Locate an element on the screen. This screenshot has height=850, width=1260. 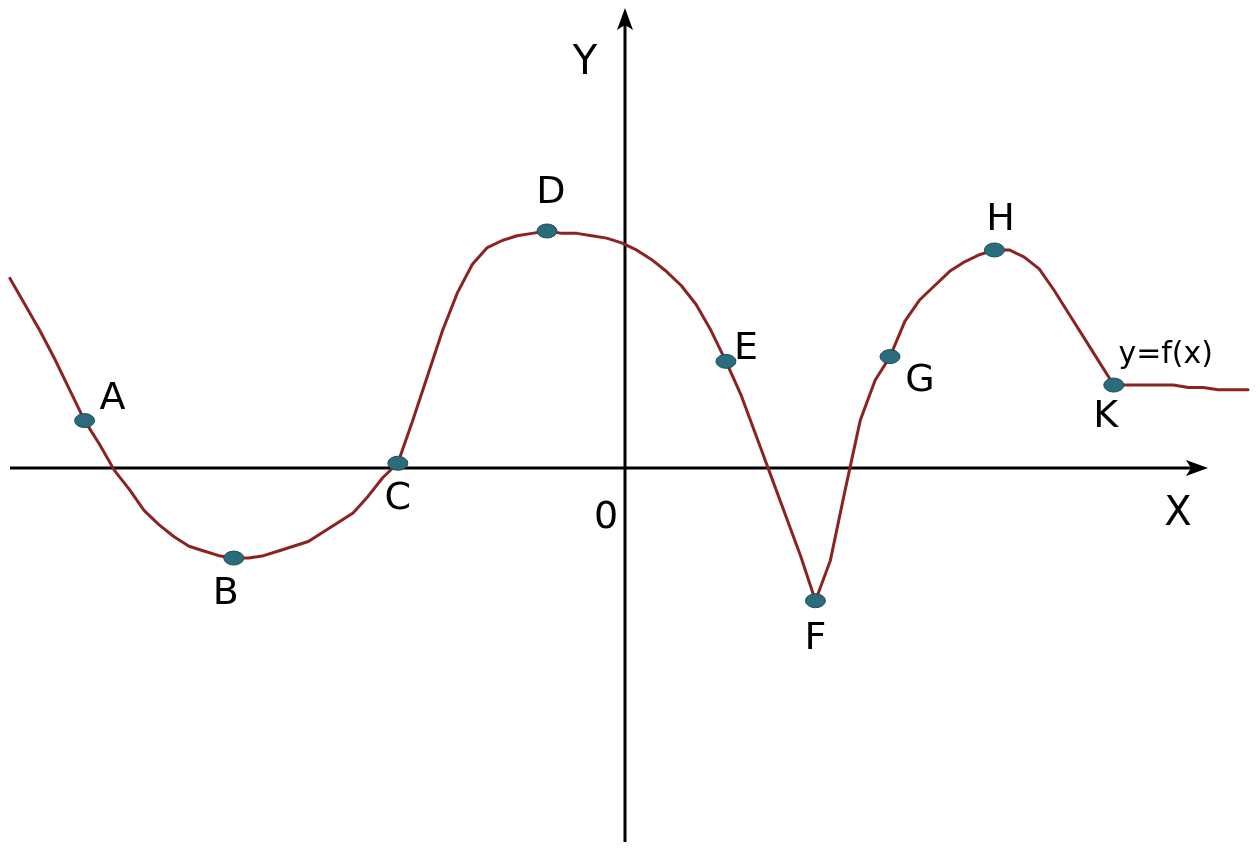
x-axis-title: X is located at coordinates (1178, 511).